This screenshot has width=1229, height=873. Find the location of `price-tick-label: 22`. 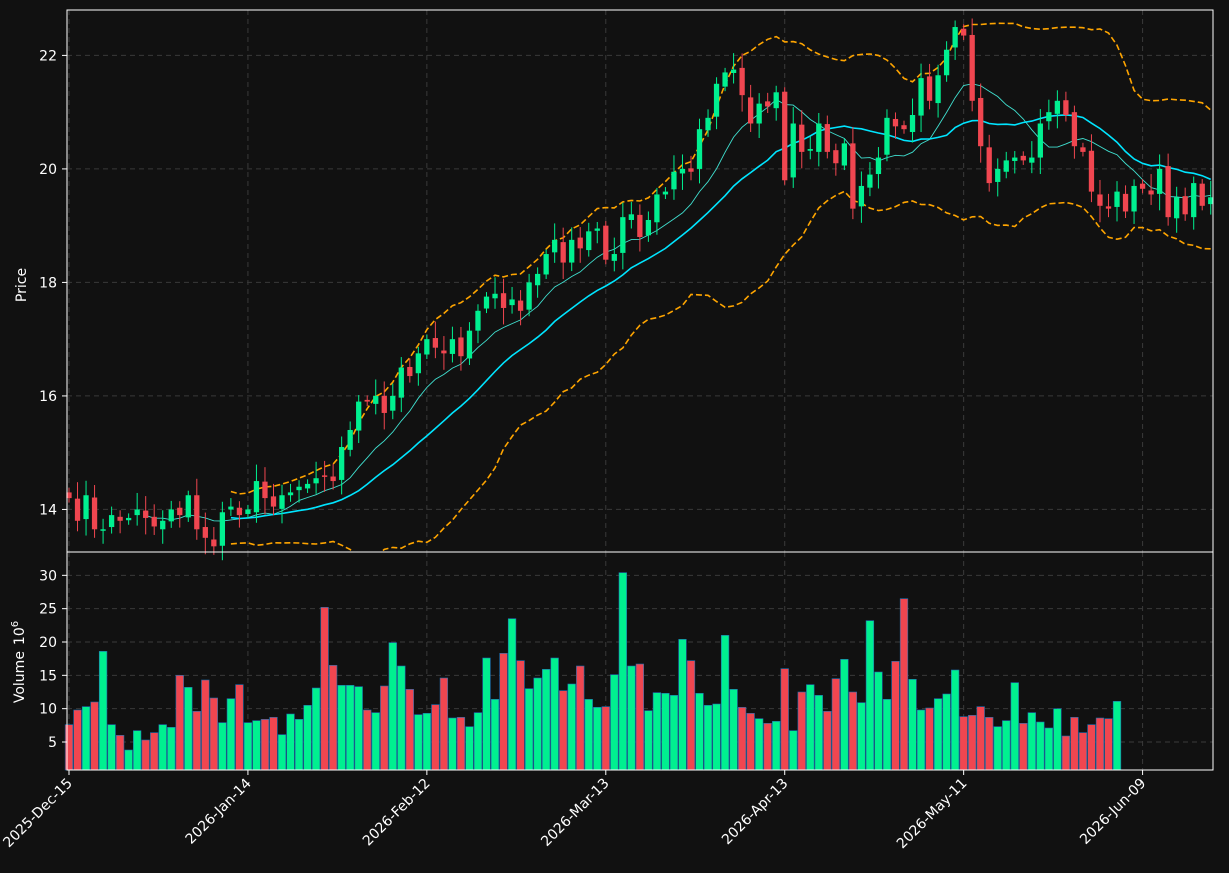

price-tick-label: 22 is located at coordinates (48, 56).